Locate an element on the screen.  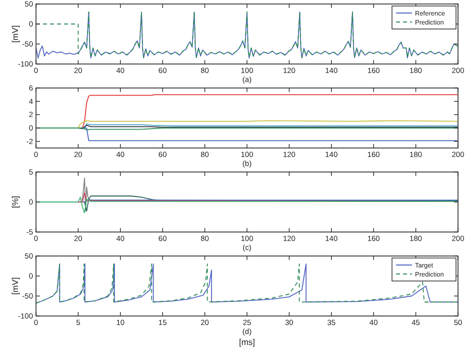
line-series is located at coordinates (247, 284).